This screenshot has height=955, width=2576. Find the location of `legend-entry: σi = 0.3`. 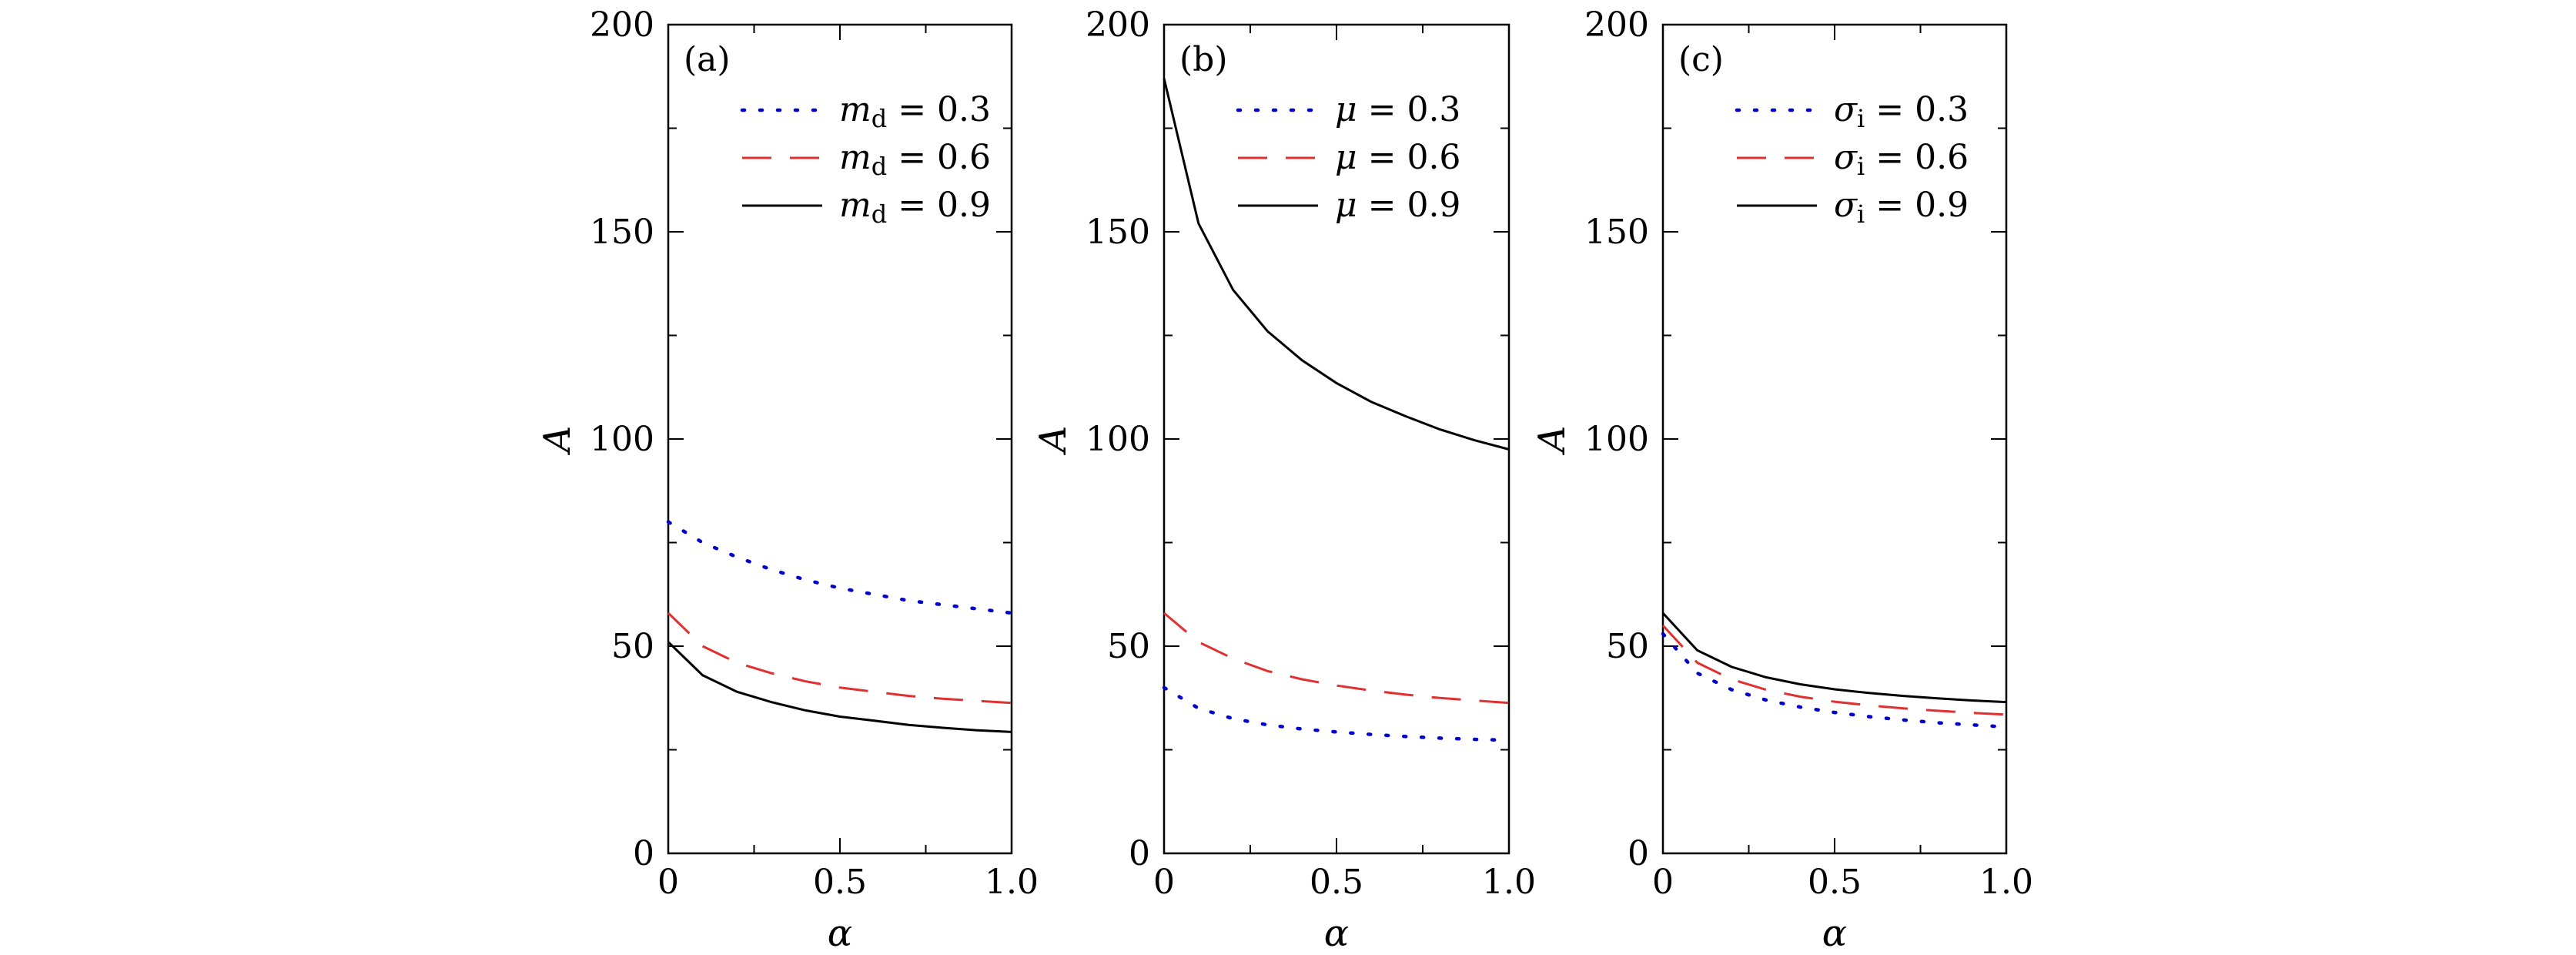

legend-entry: σi = 0.3 is located at coordinates (1902, 111).